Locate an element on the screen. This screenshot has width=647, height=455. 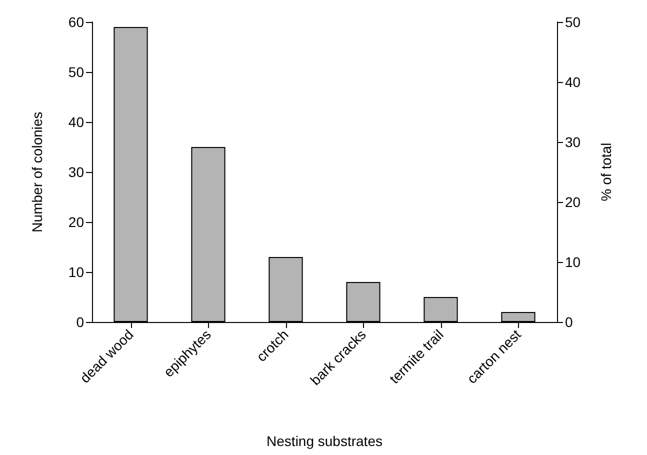
y-tick-label: 10 is located at coordinates (76, 272).